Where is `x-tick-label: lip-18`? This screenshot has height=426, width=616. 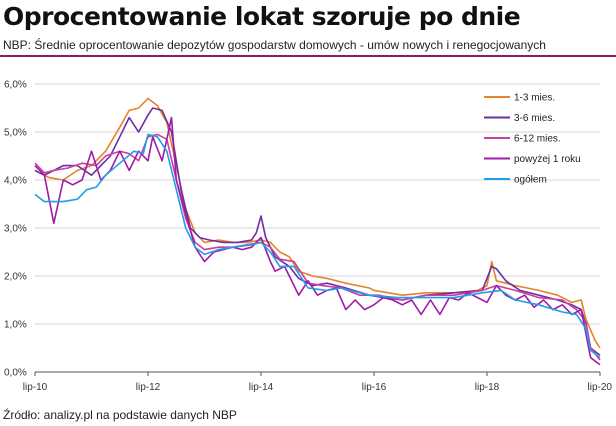
x-tick-label: lip-18 is located at coordinates (487, 387).